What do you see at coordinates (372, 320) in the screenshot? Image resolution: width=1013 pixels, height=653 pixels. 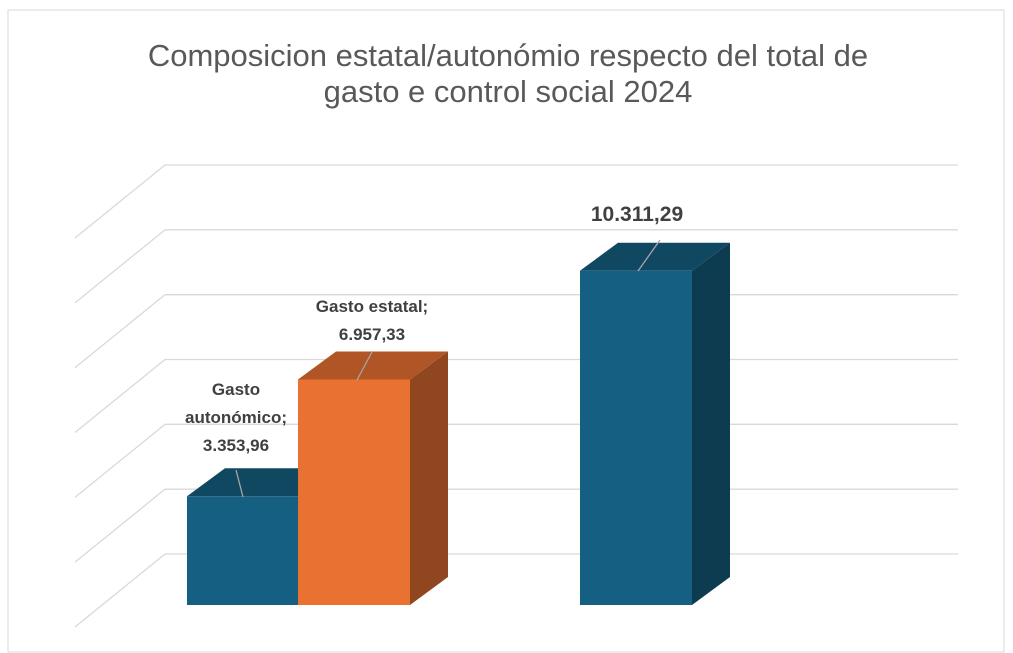 I see `data-label: Gasto estatal; 6.957,33` at bounding box center [372, 320].